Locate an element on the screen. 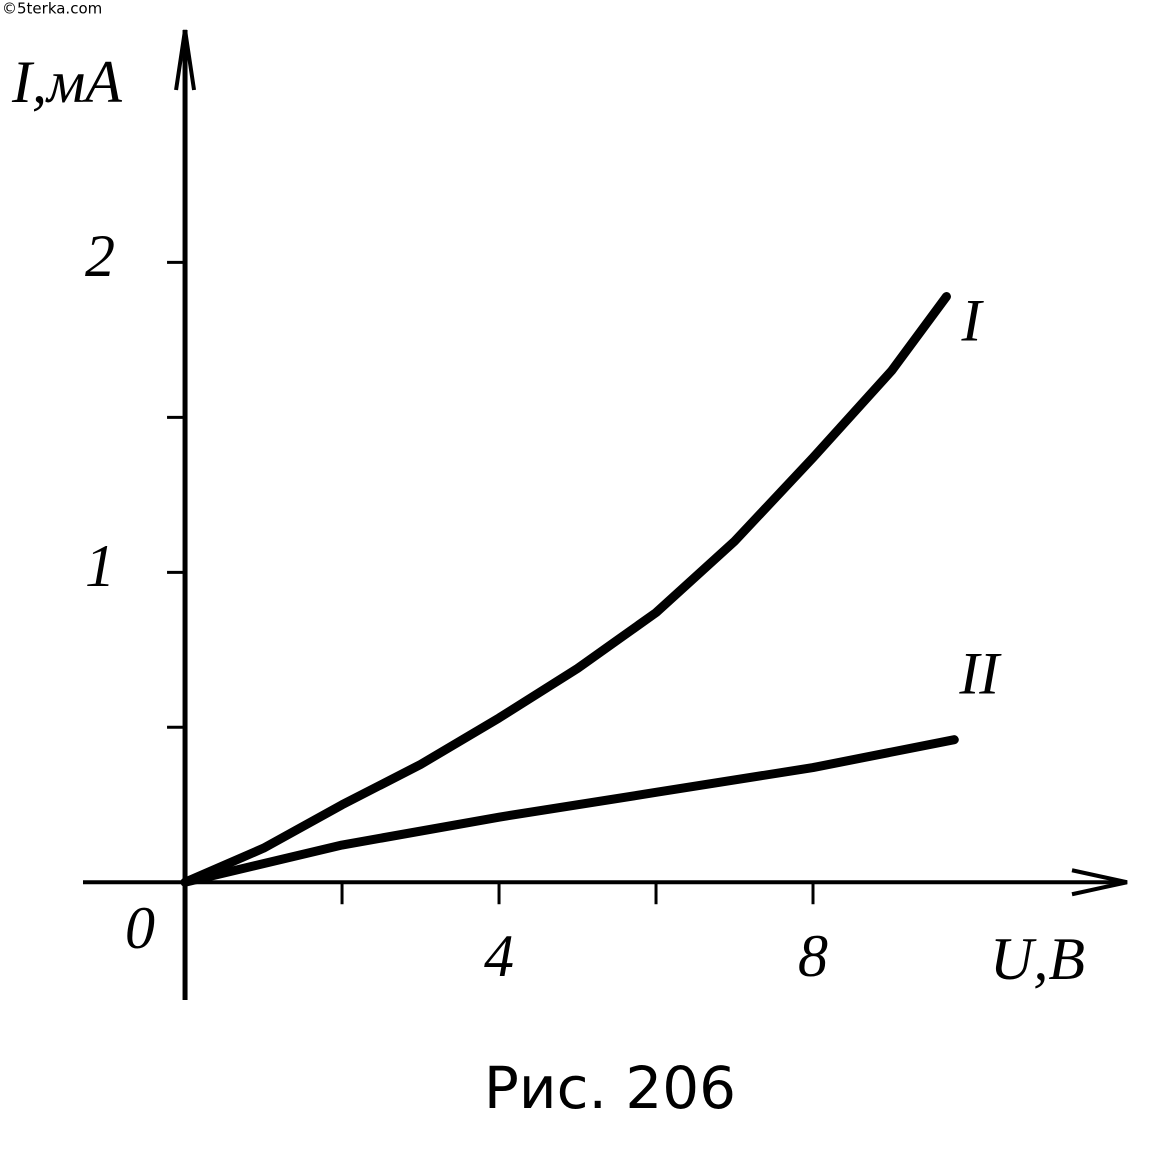  x-axis-arrow is located at coordinates (1099, 882).